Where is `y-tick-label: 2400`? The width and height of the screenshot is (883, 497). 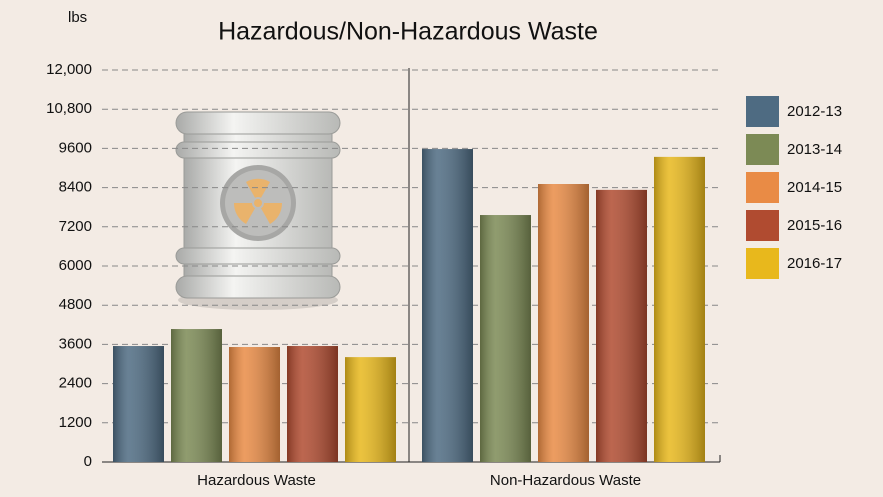 y-tick-label: 2400 is located at coordinates (75, 383).